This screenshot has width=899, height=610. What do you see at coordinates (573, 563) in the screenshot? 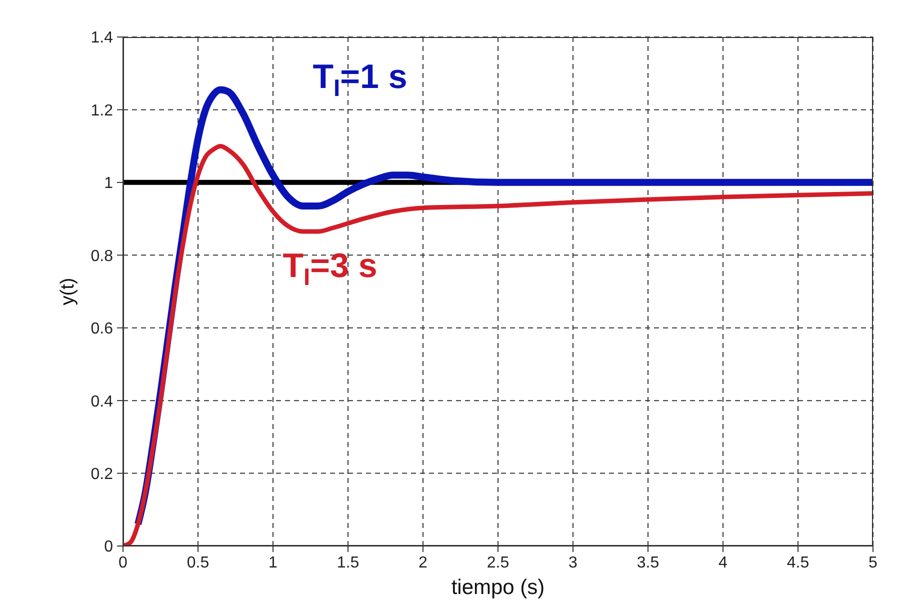
I see `x-tick-label: 3` at bounding box center [573, 563].